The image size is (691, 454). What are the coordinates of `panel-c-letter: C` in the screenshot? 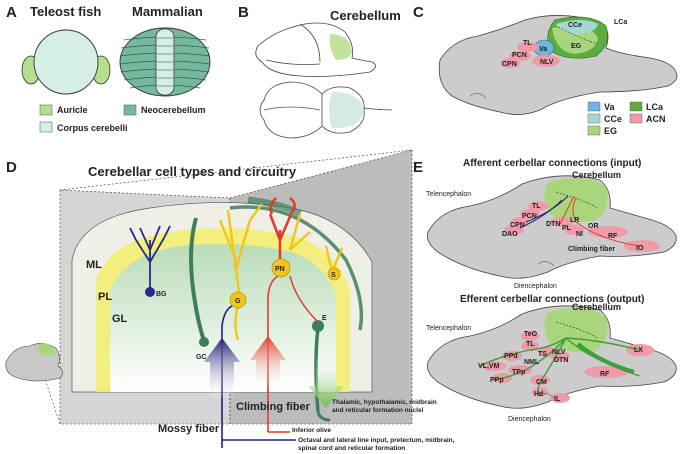 It's located at (418, 12).